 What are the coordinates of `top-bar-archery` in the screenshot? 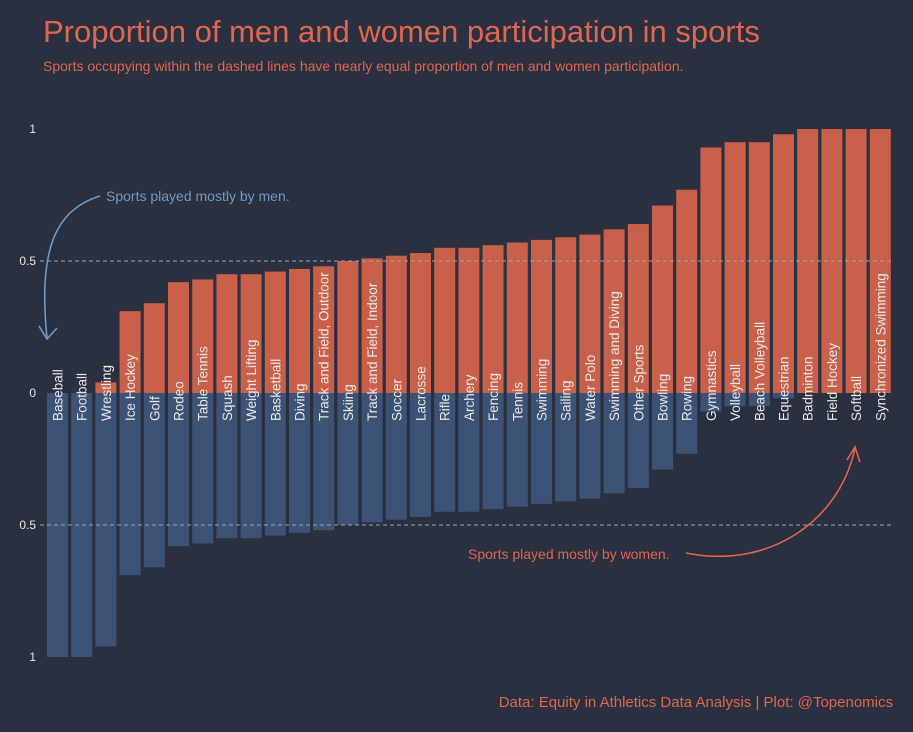 It's located at (469, 320).